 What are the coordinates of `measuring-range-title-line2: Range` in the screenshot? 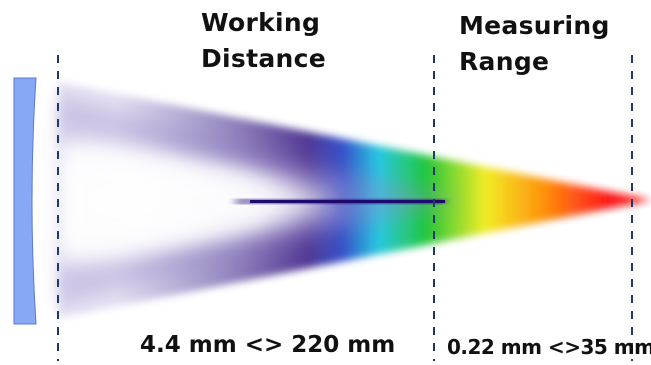 It's located at (504, 61).